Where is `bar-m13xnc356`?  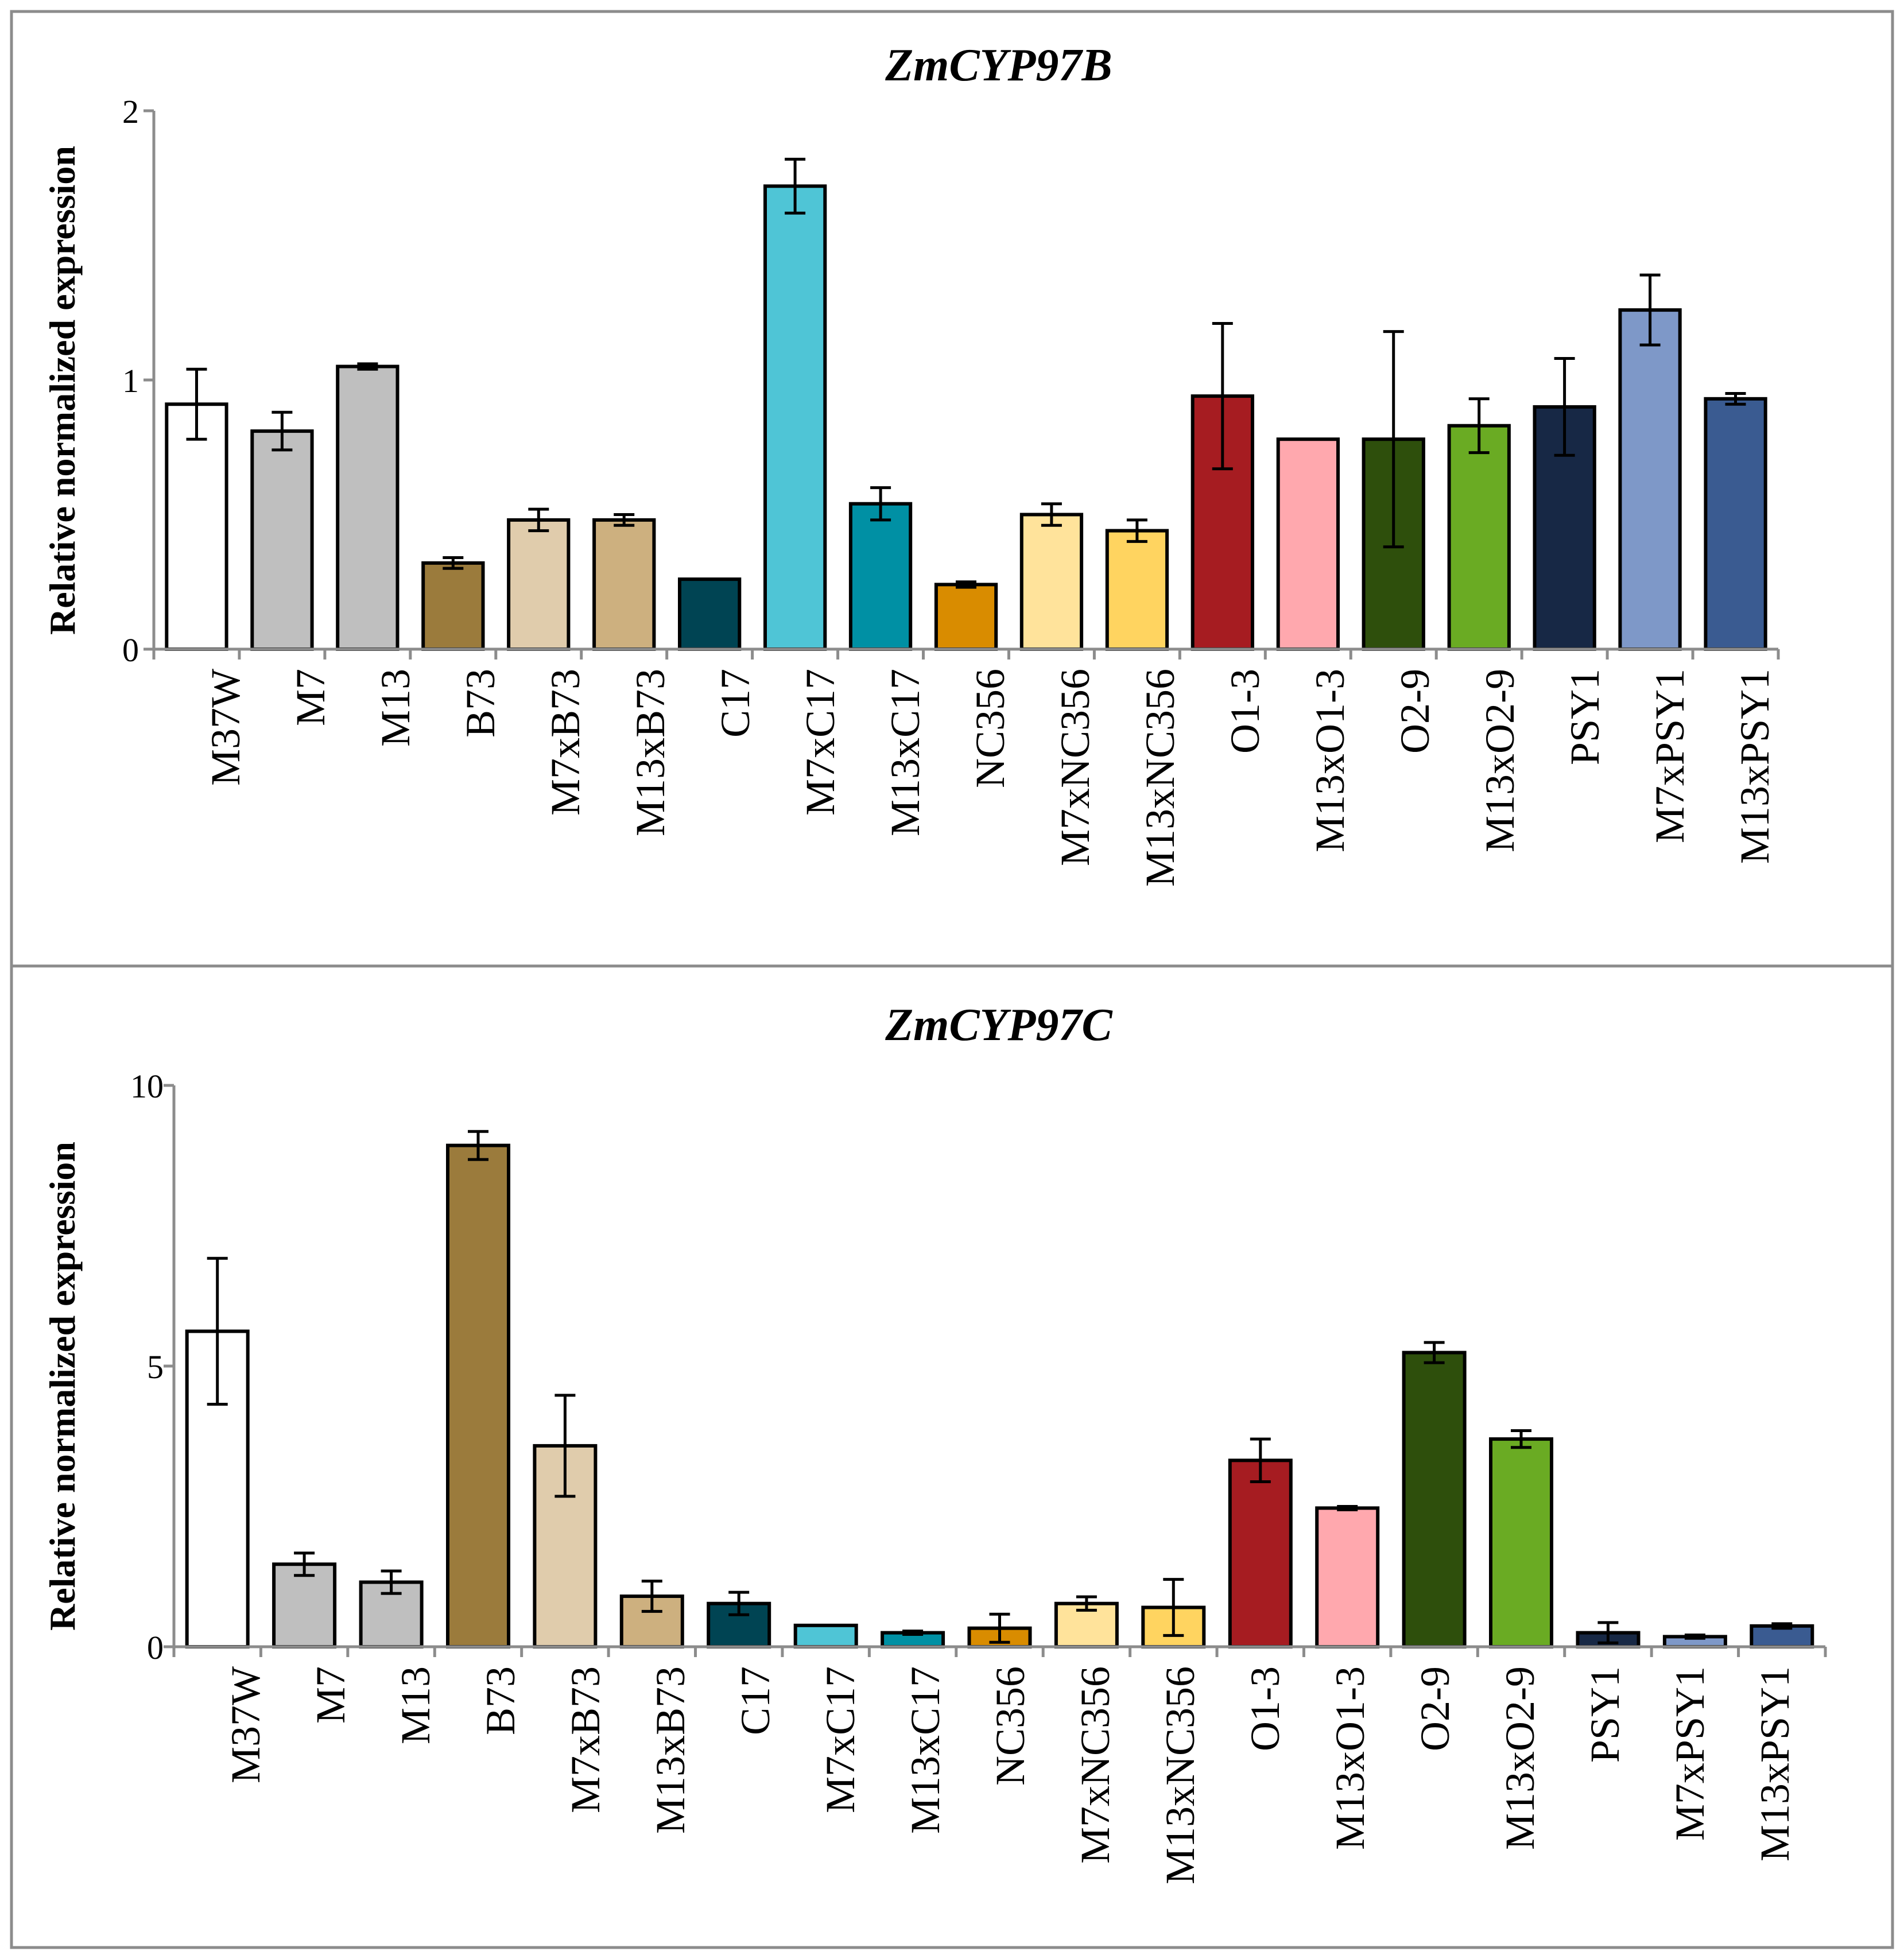 bar-m13xnc356 is located at coordinates (1137, 590).